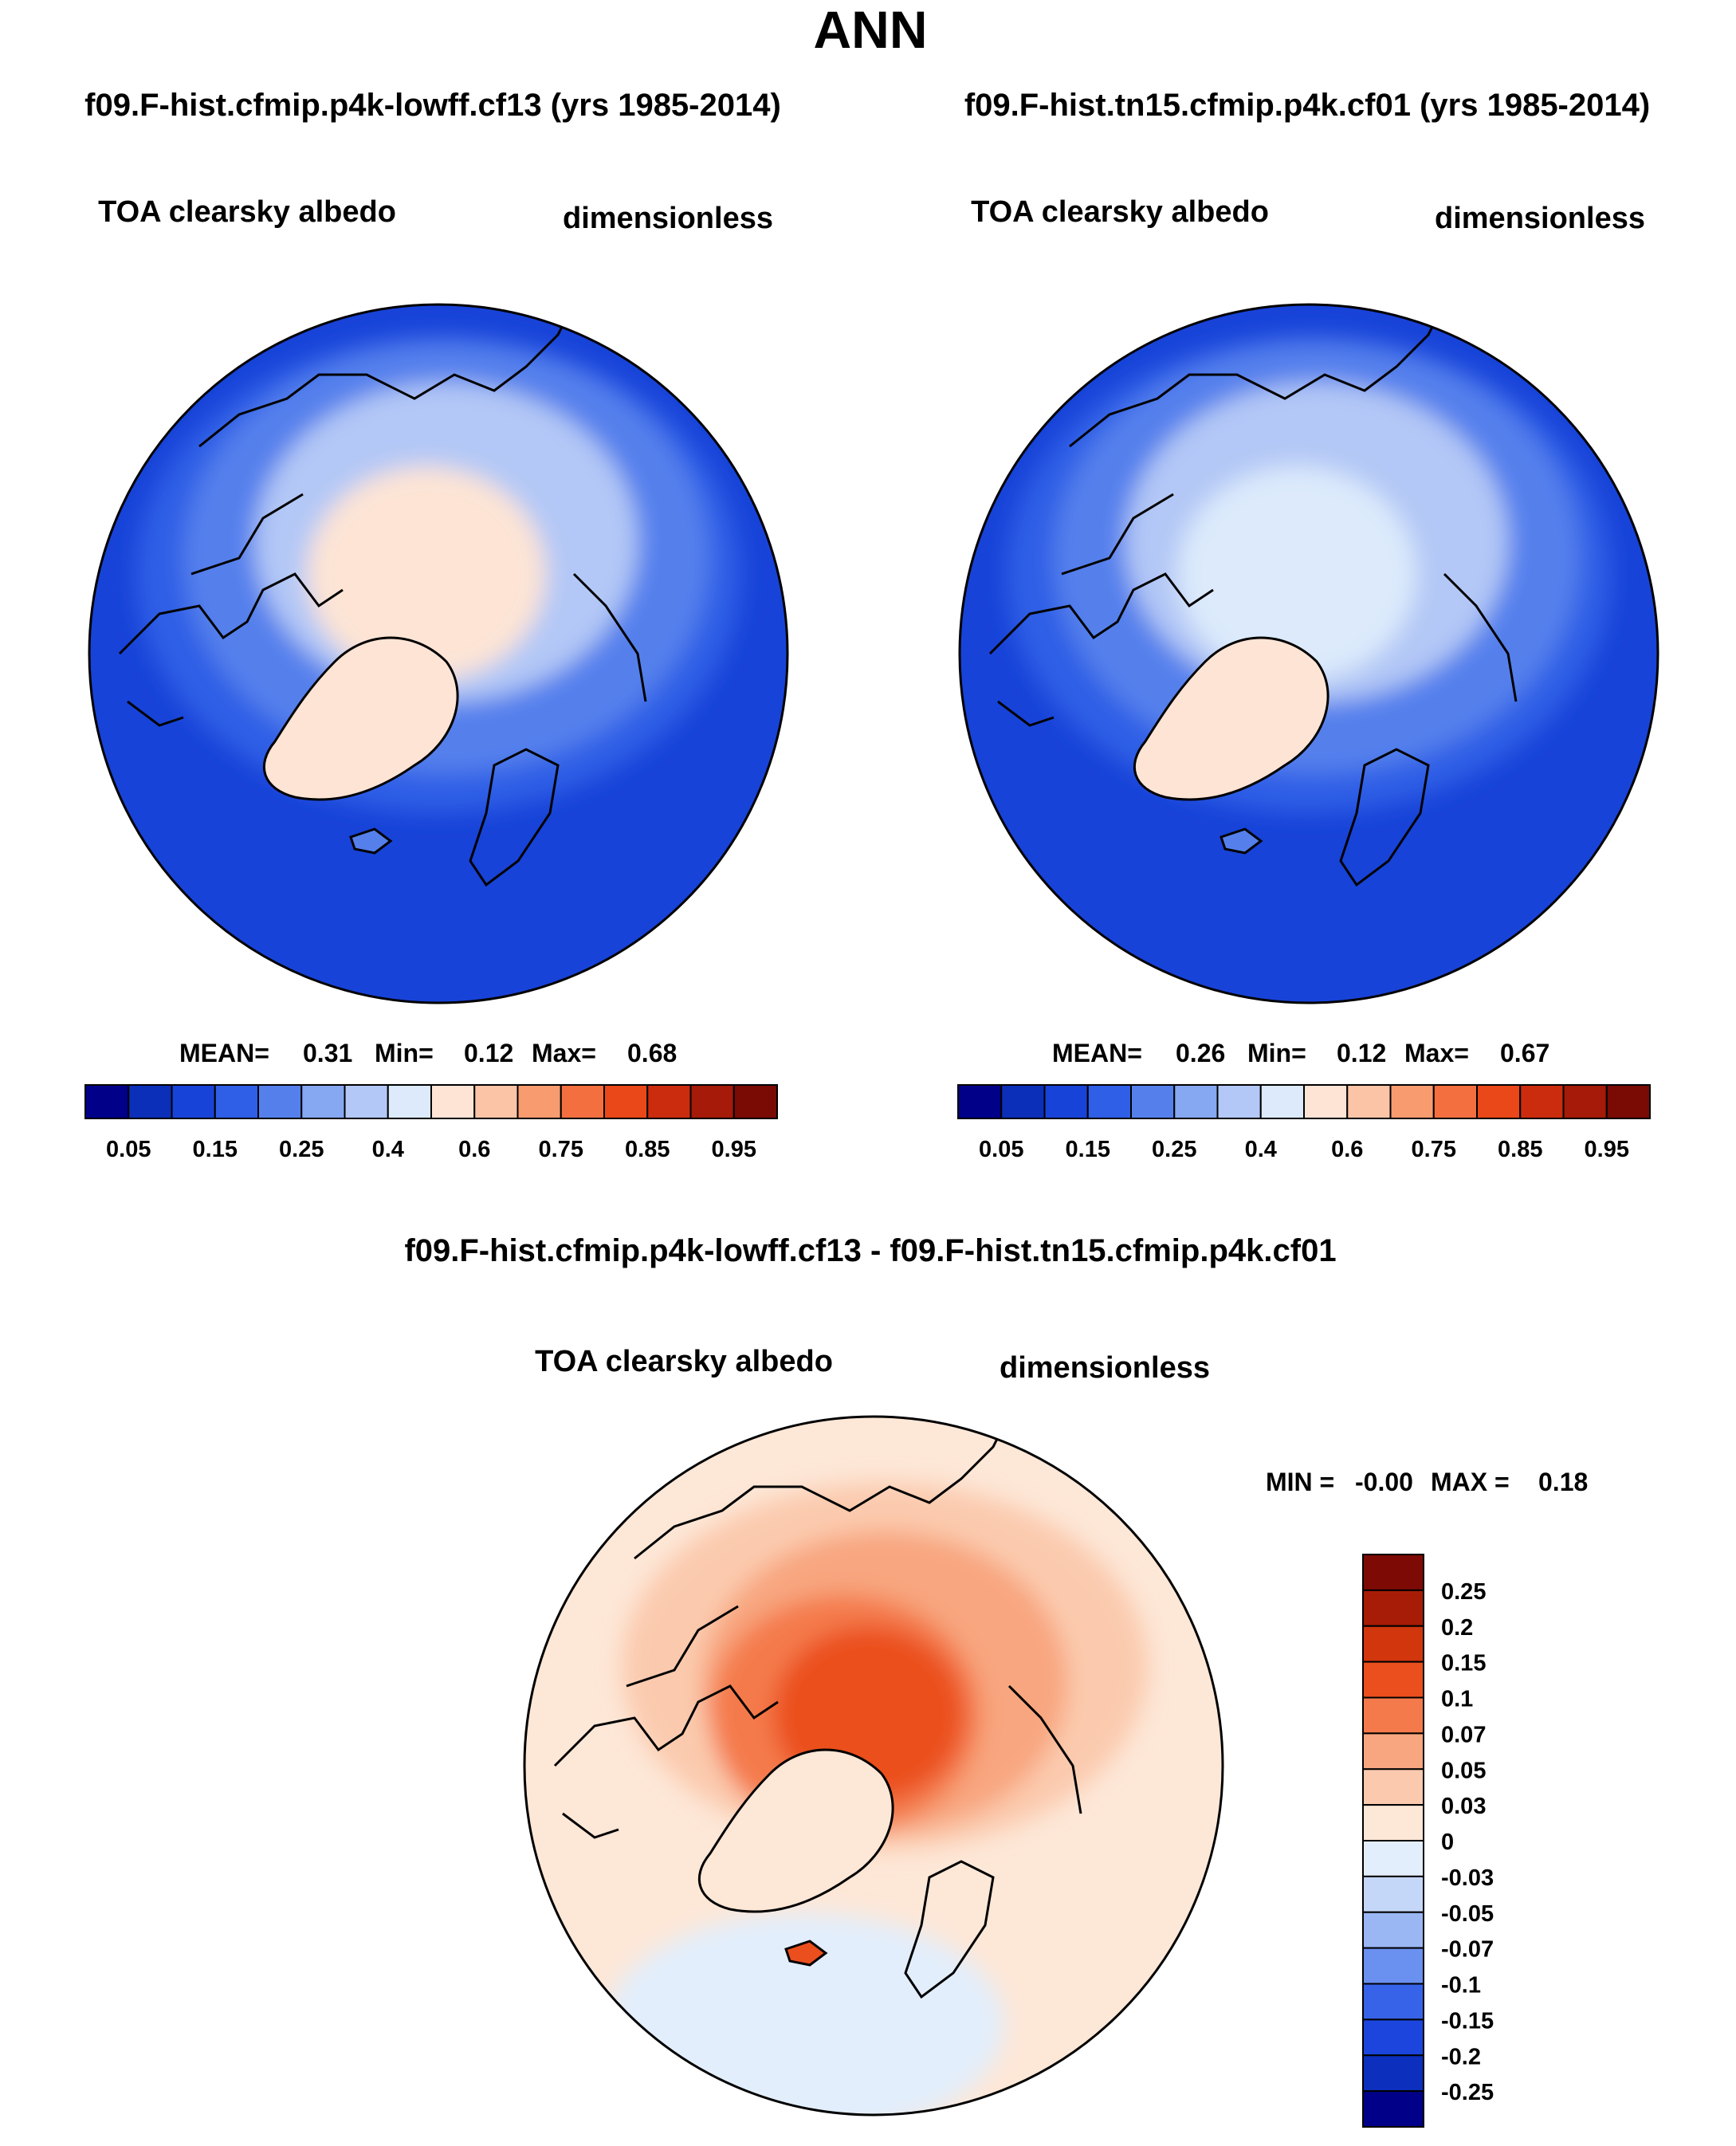 The width and height of the screenshot is (1736, 2146). Describe the element at coordinates (1428, 729) in the screenshot. I see `panel-b-coastline-scandinavia` at that location.